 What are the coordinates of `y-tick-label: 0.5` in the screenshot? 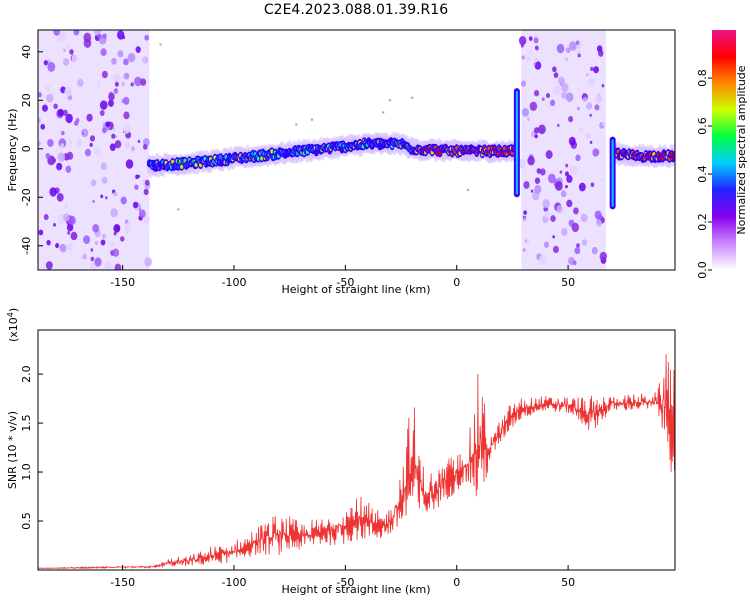 It's located at (26, 521).